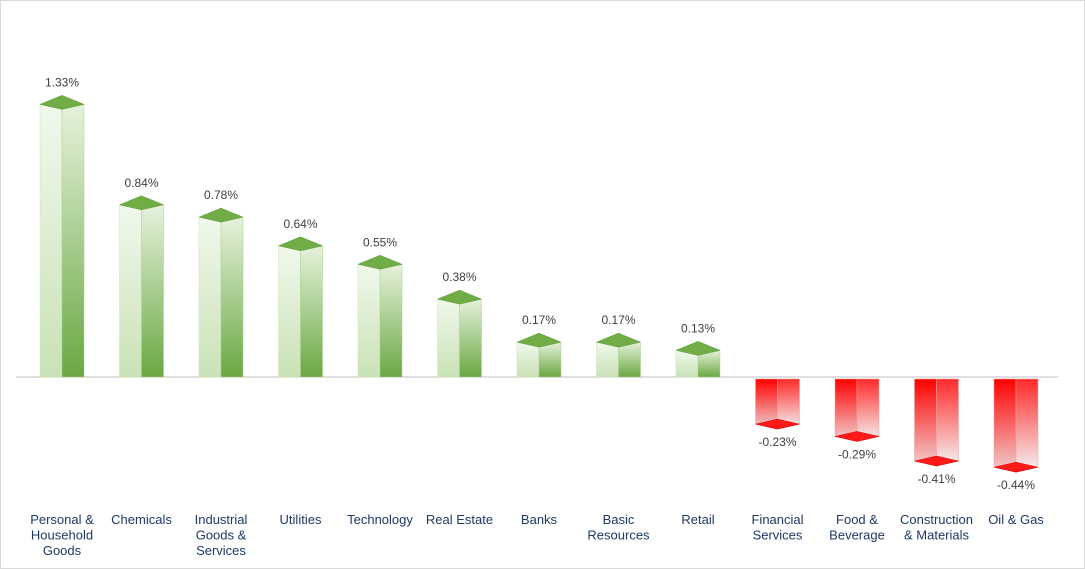  I want to click on data-label: 0.13%, so click(698, 328).